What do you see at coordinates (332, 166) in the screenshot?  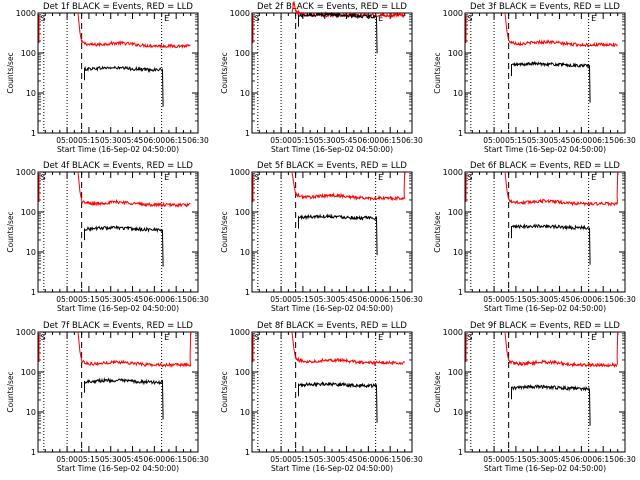 I see `panel-title: Det 5f BLACK = Events, RED = LLD` at bounding box center [332, 166].